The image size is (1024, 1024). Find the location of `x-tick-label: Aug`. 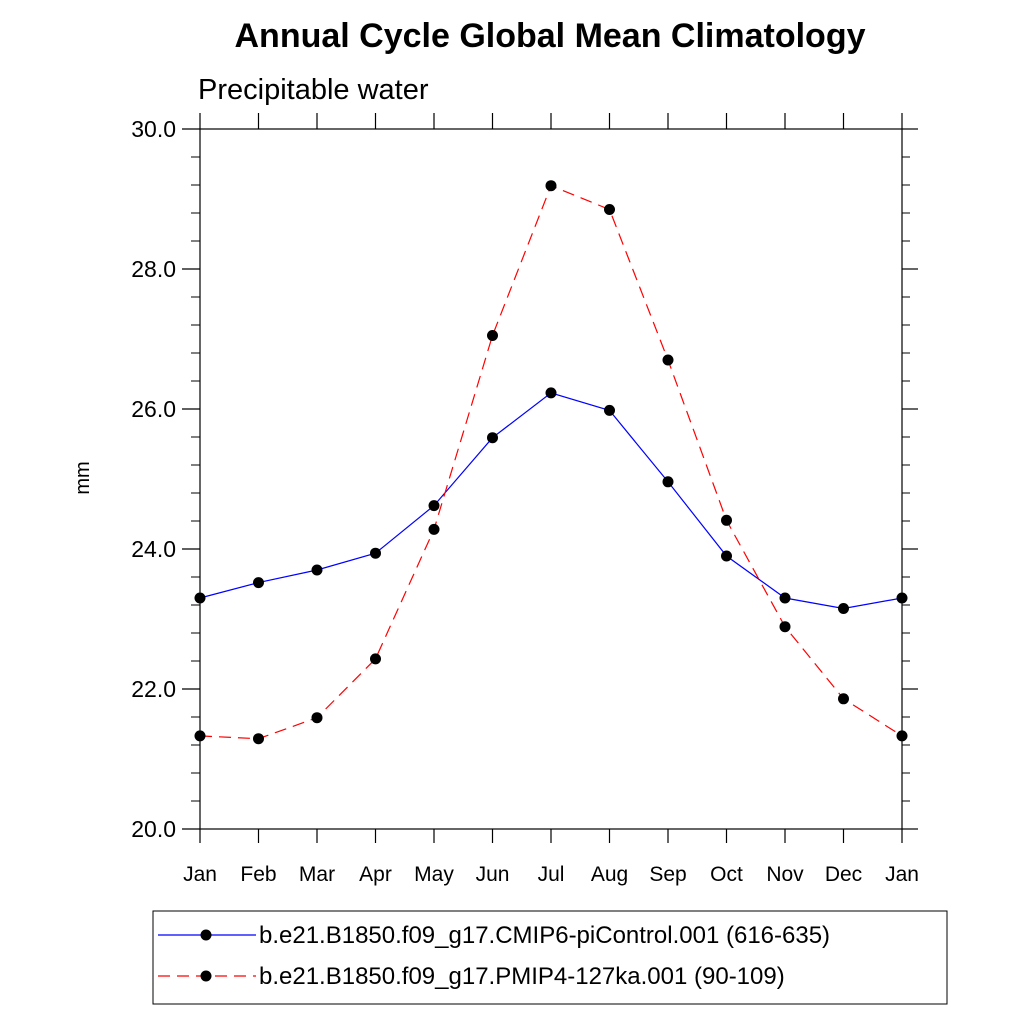

x-tick-label: Aug is located at coordinates (609, 874).